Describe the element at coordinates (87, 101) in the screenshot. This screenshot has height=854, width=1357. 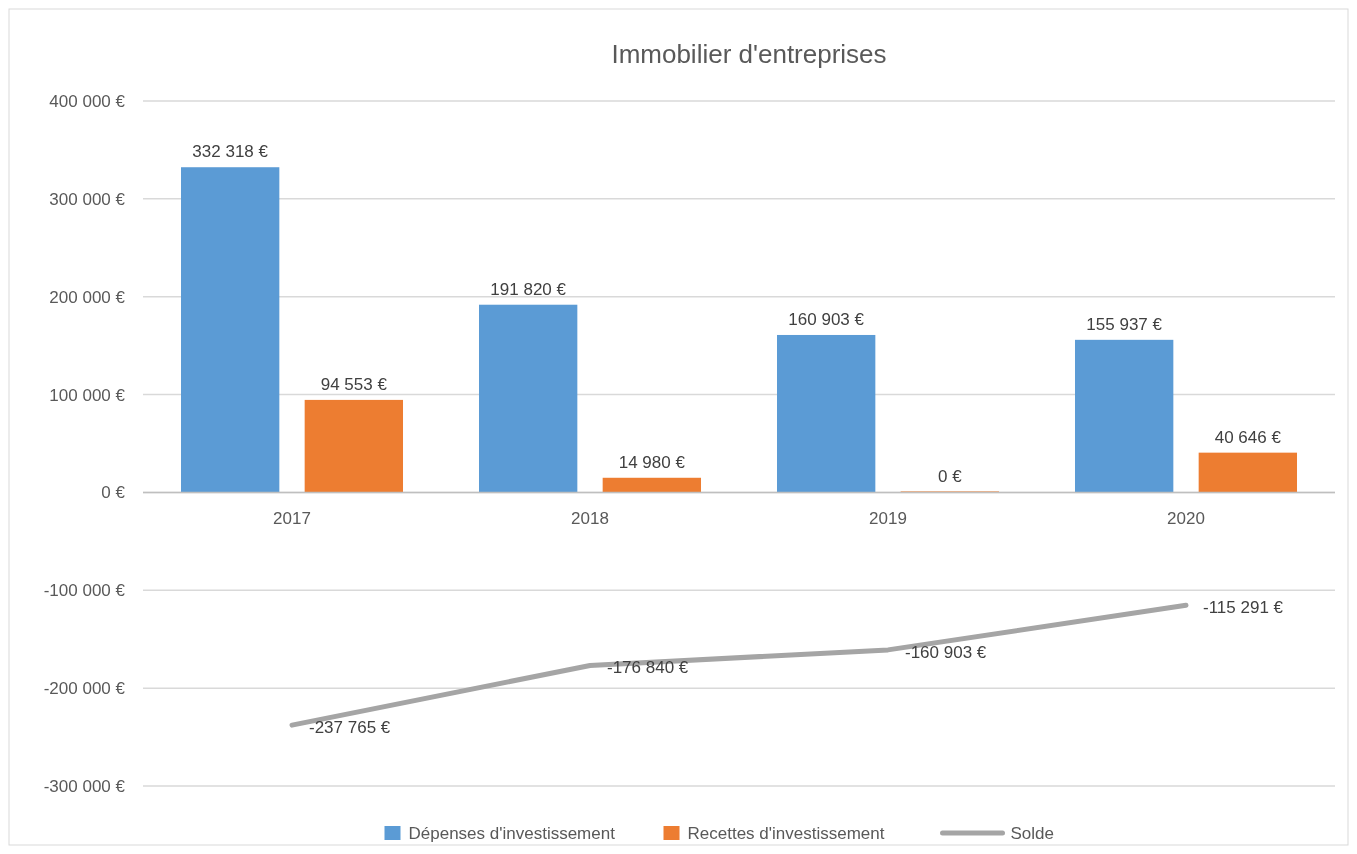
I see `y-tick-label: 400 000 €` at that location.